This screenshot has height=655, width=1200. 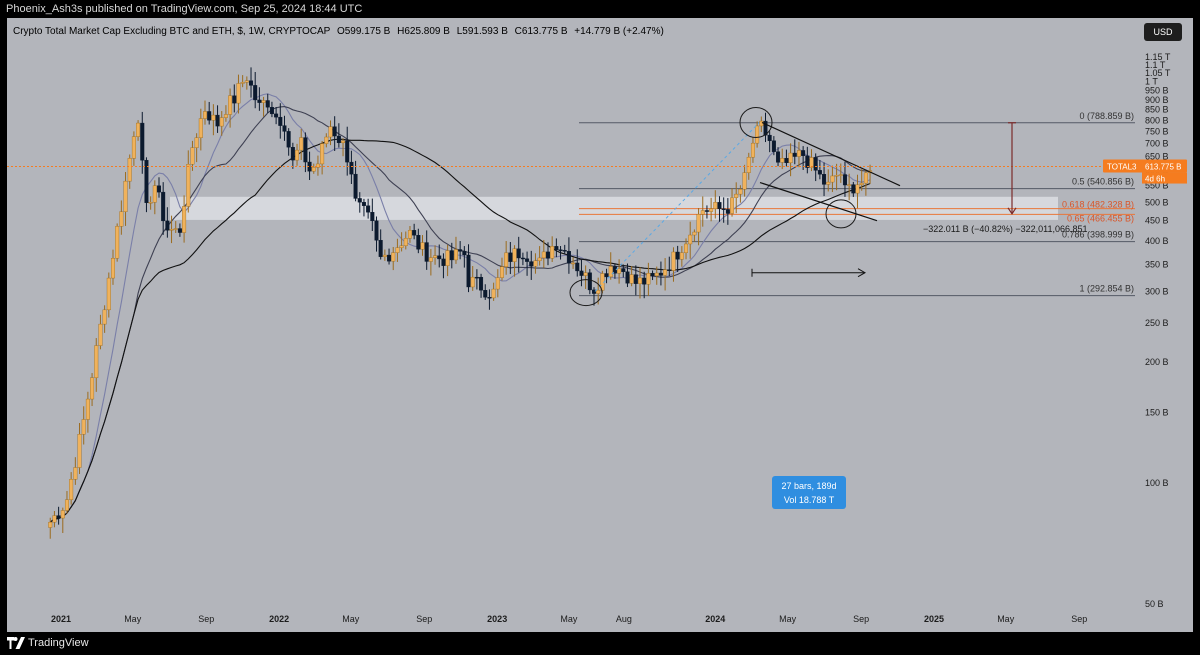 I want to click on x-tick-label: Aug, so click(x=624, y=619).